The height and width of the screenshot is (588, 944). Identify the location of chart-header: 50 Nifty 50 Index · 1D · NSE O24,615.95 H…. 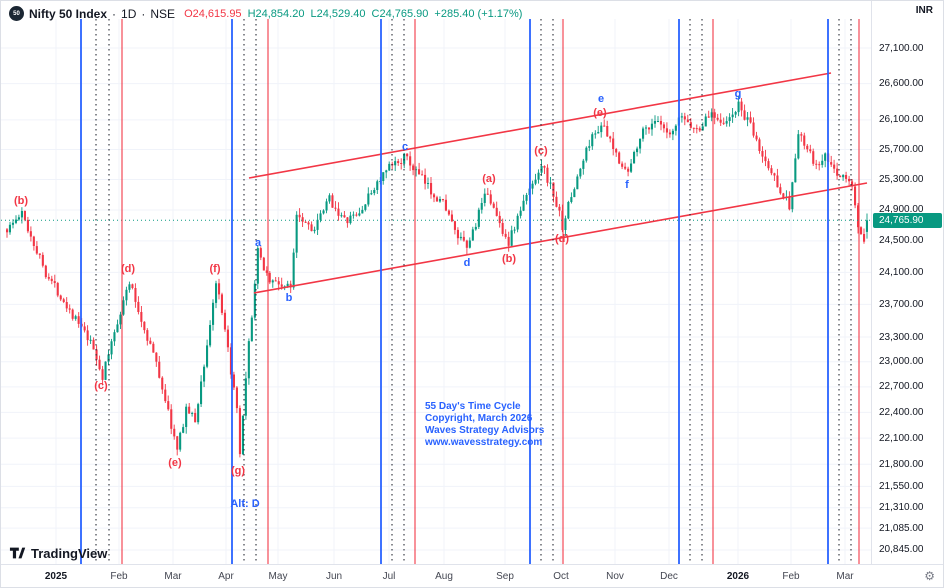
(268, 13).